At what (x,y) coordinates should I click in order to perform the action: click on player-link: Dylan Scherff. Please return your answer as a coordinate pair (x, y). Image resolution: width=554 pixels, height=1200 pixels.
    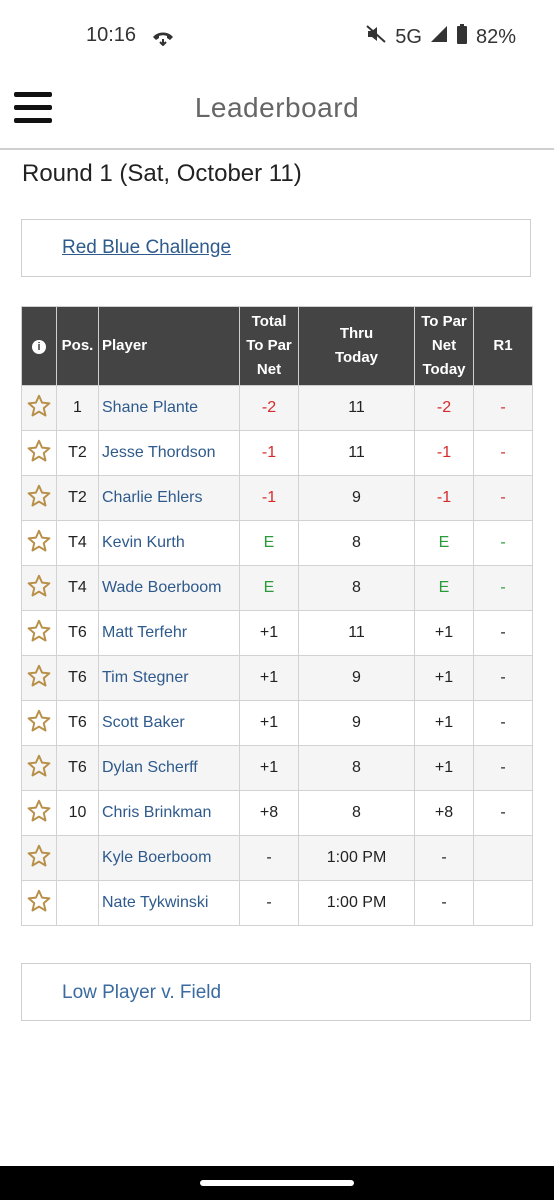
    Looking at the image, I should click on (169, 768).